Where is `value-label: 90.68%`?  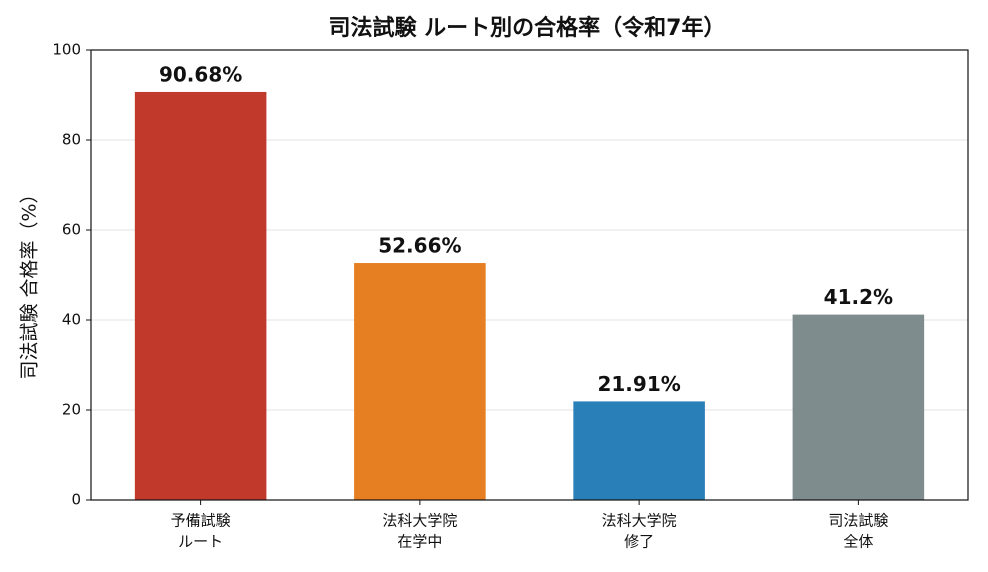 value-label: 90.68% is located at coordinates (200, 74).